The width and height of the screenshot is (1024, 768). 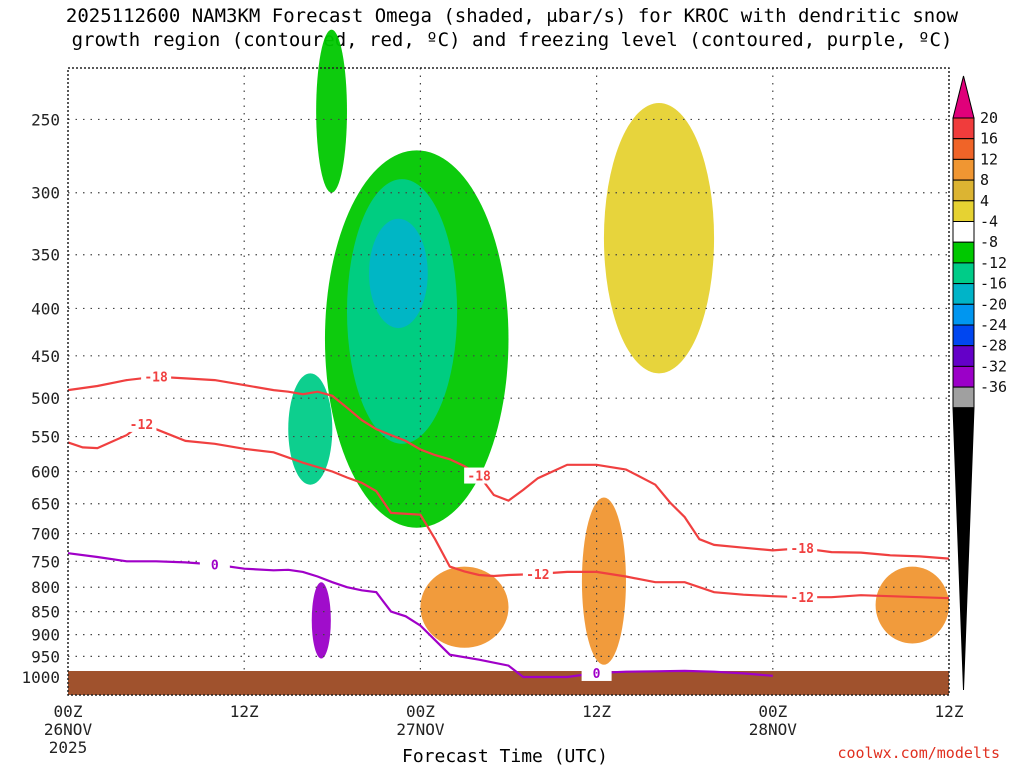 I want to click on x-tick-2-1: 27NOV, so click(x=420, y=729).